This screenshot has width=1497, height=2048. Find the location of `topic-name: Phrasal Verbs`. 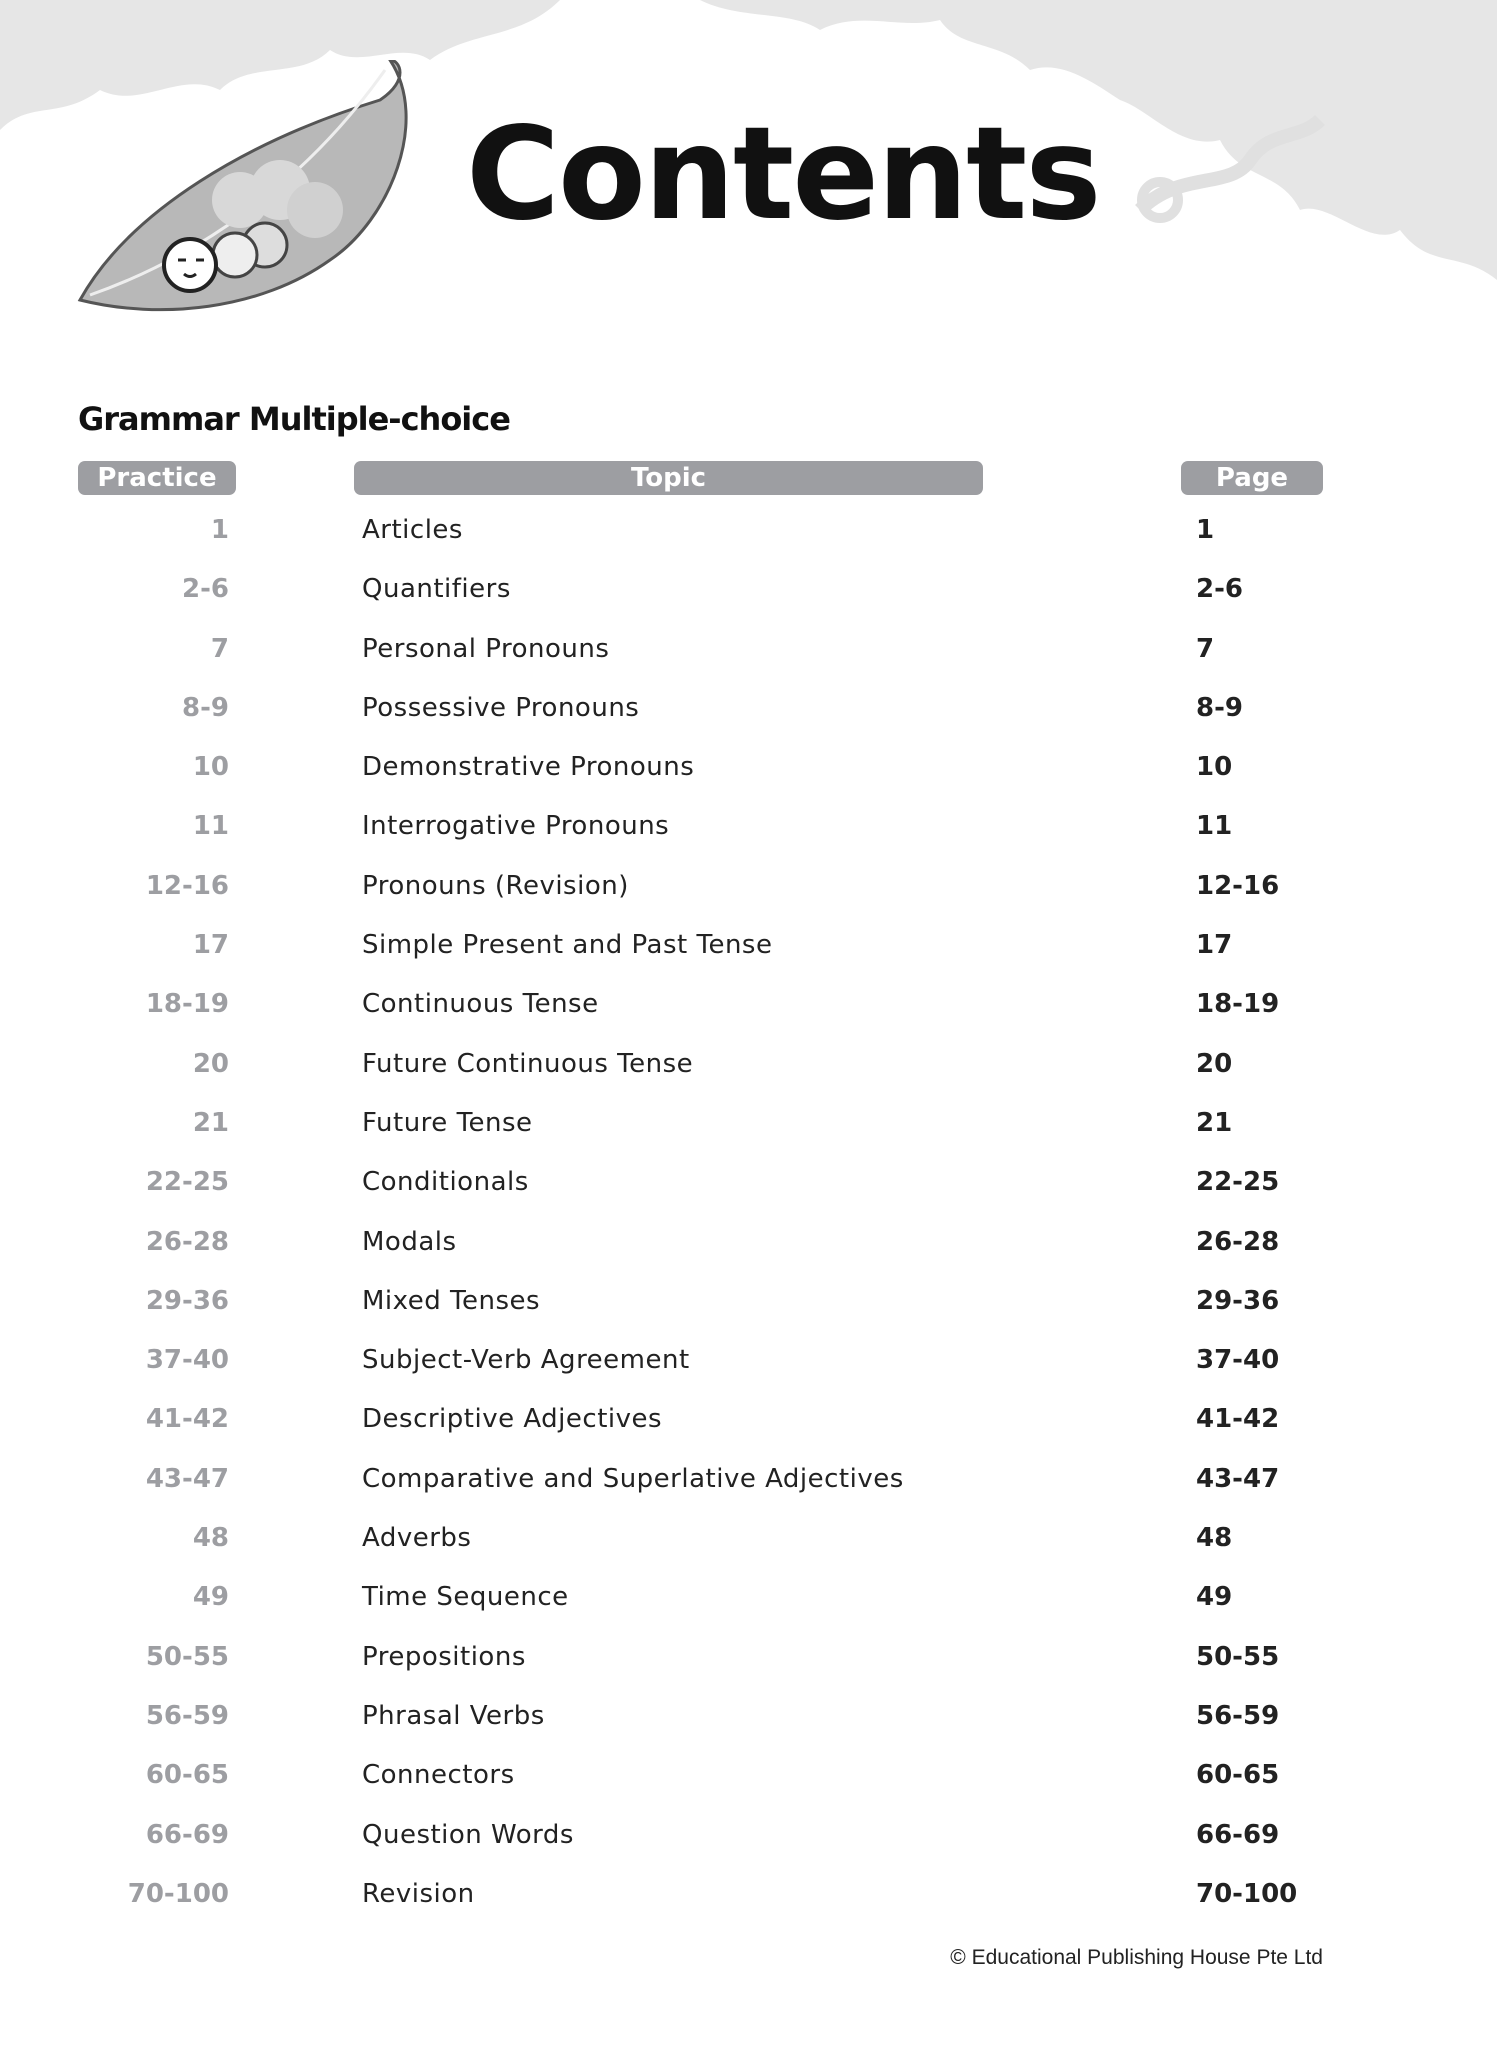

topic-name: Phrasal Verbs is located at coordinates (453, 1715).